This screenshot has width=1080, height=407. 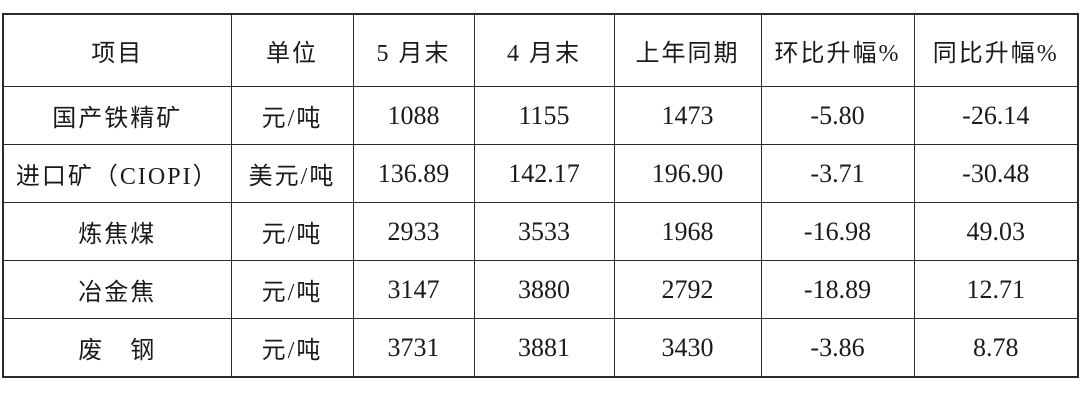 I want to click on column-header-yoy-change-pct: 同比升幅%, so click(x=996, y=50).